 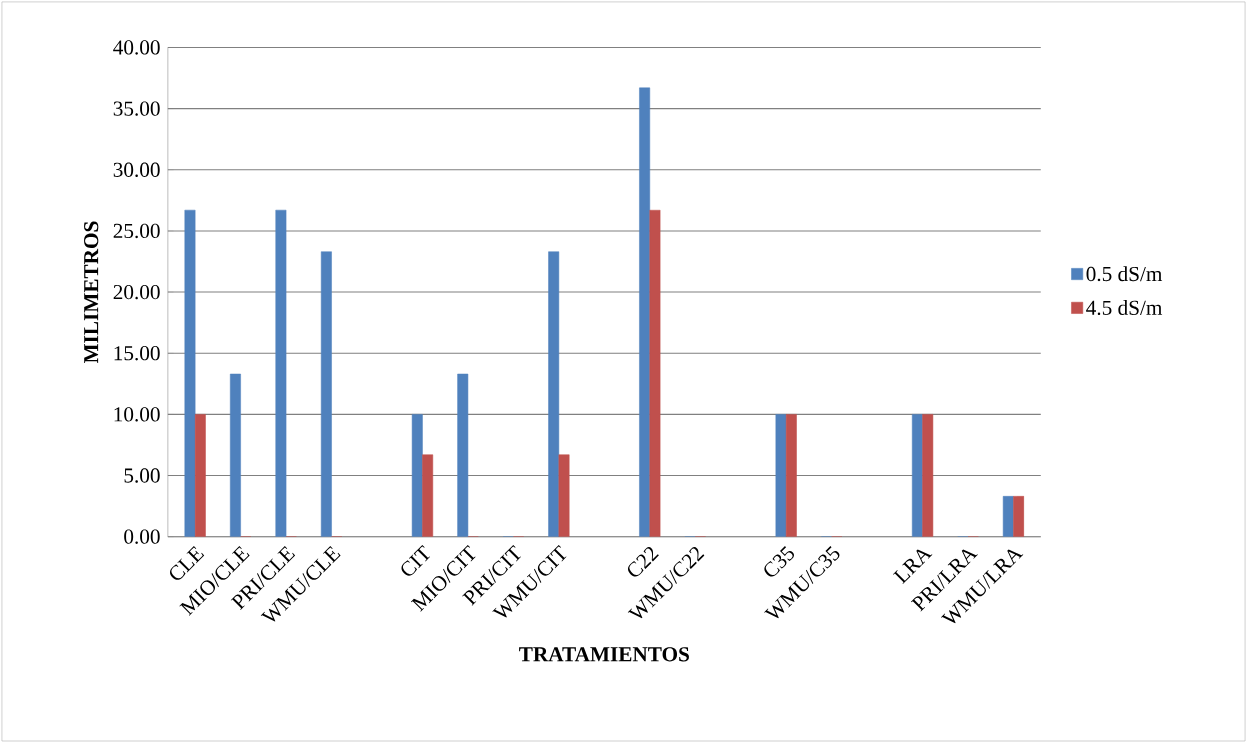 I want to click on legend-label: 0.5 dS/m, so click(x=1124, y=274).